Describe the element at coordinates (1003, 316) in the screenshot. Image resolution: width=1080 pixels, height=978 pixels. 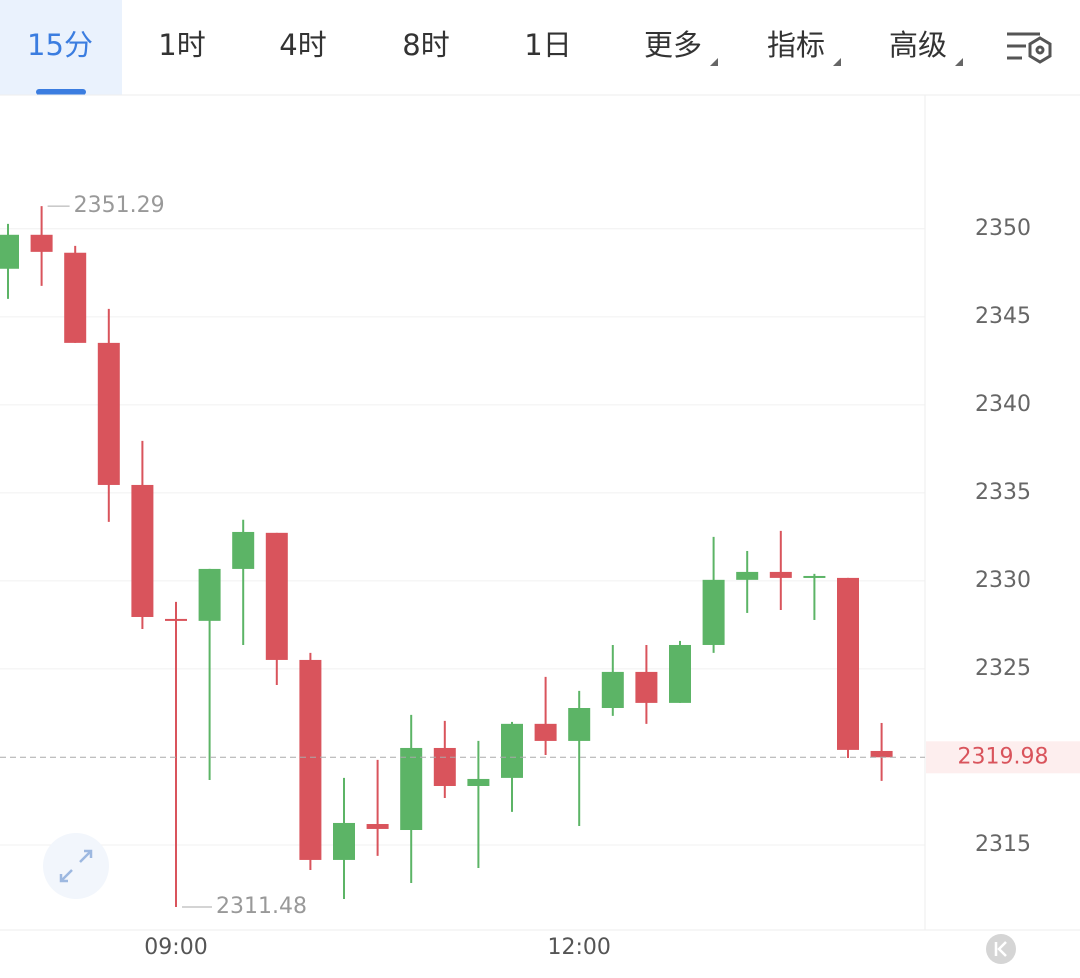
I see `y-tick-label: 2345` at that location.